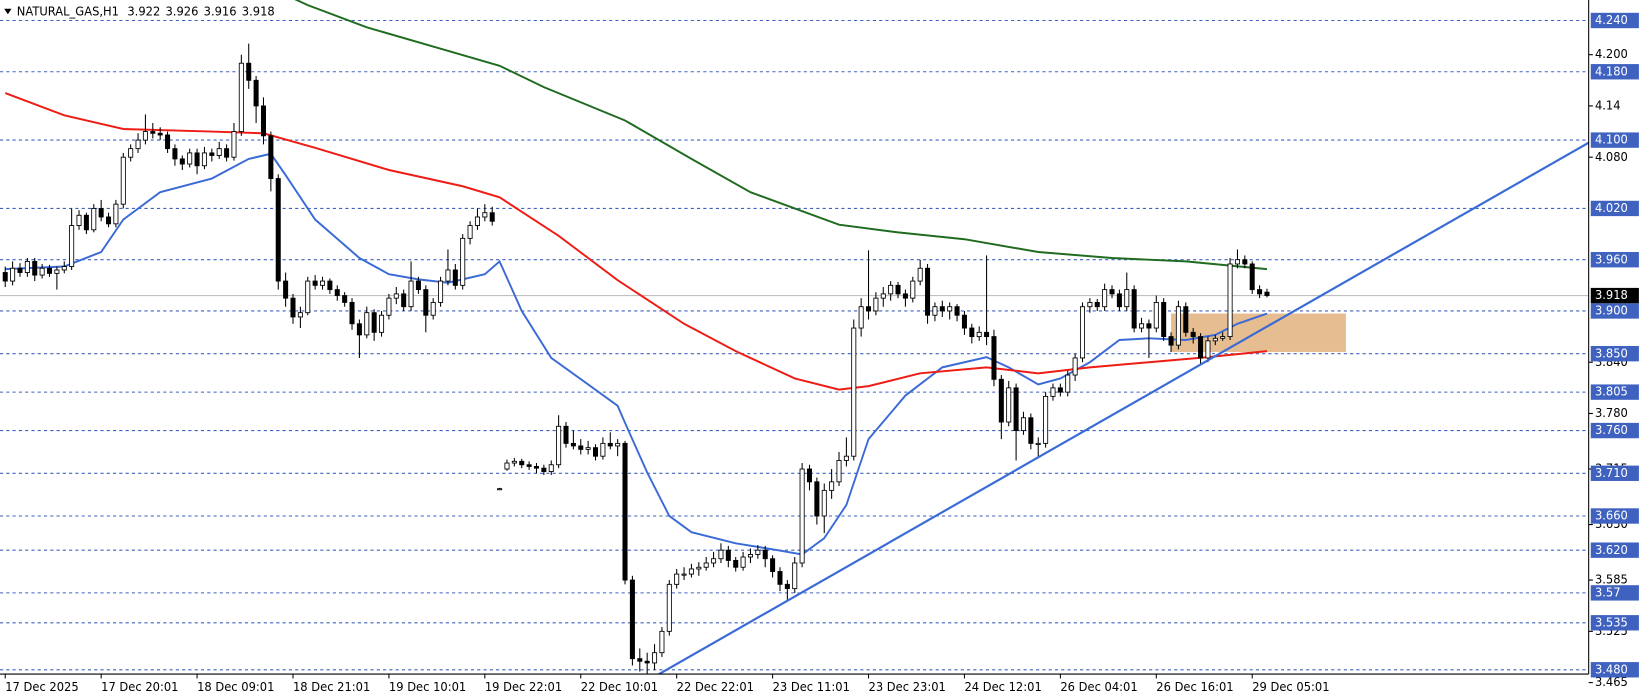 Image resolution: width=1641 pixels, height=696 pixels. What do you see at coordinates (715, 687) in the screenshot?
I see `x-tick-label: 22 Dec 22:01` at bounding box center [715, 687].